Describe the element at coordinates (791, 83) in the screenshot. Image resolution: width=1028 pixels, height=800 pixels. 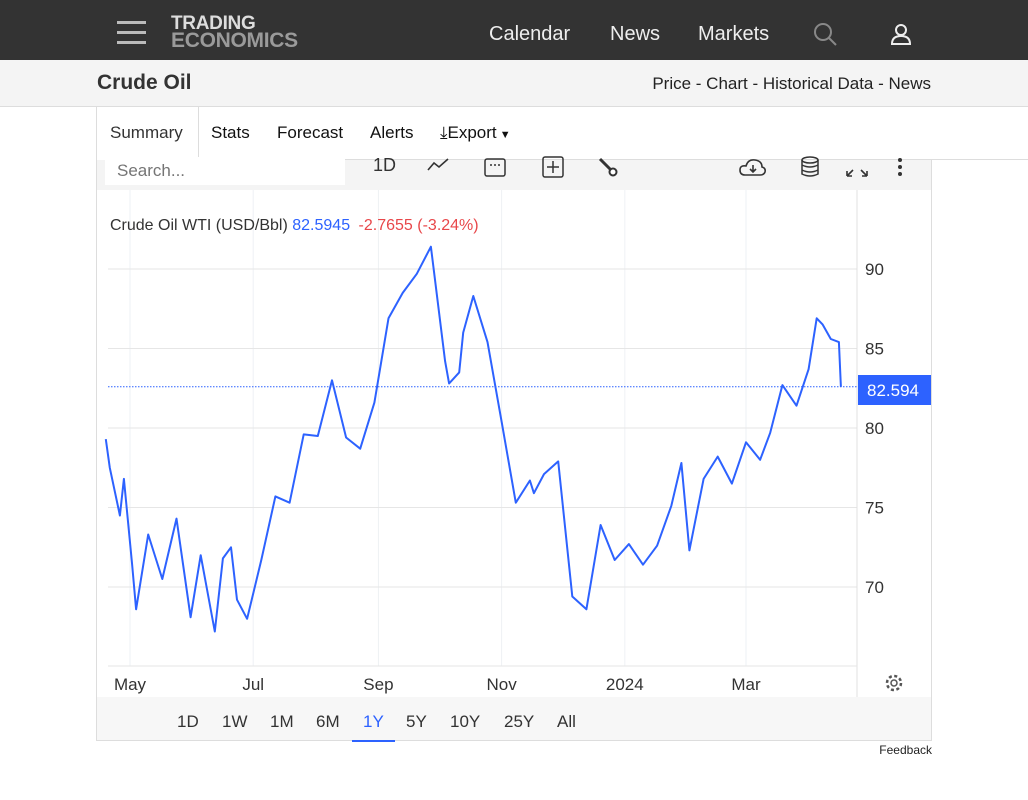
I see `section-links: Price - Chart - Historical Data - News` at that location.